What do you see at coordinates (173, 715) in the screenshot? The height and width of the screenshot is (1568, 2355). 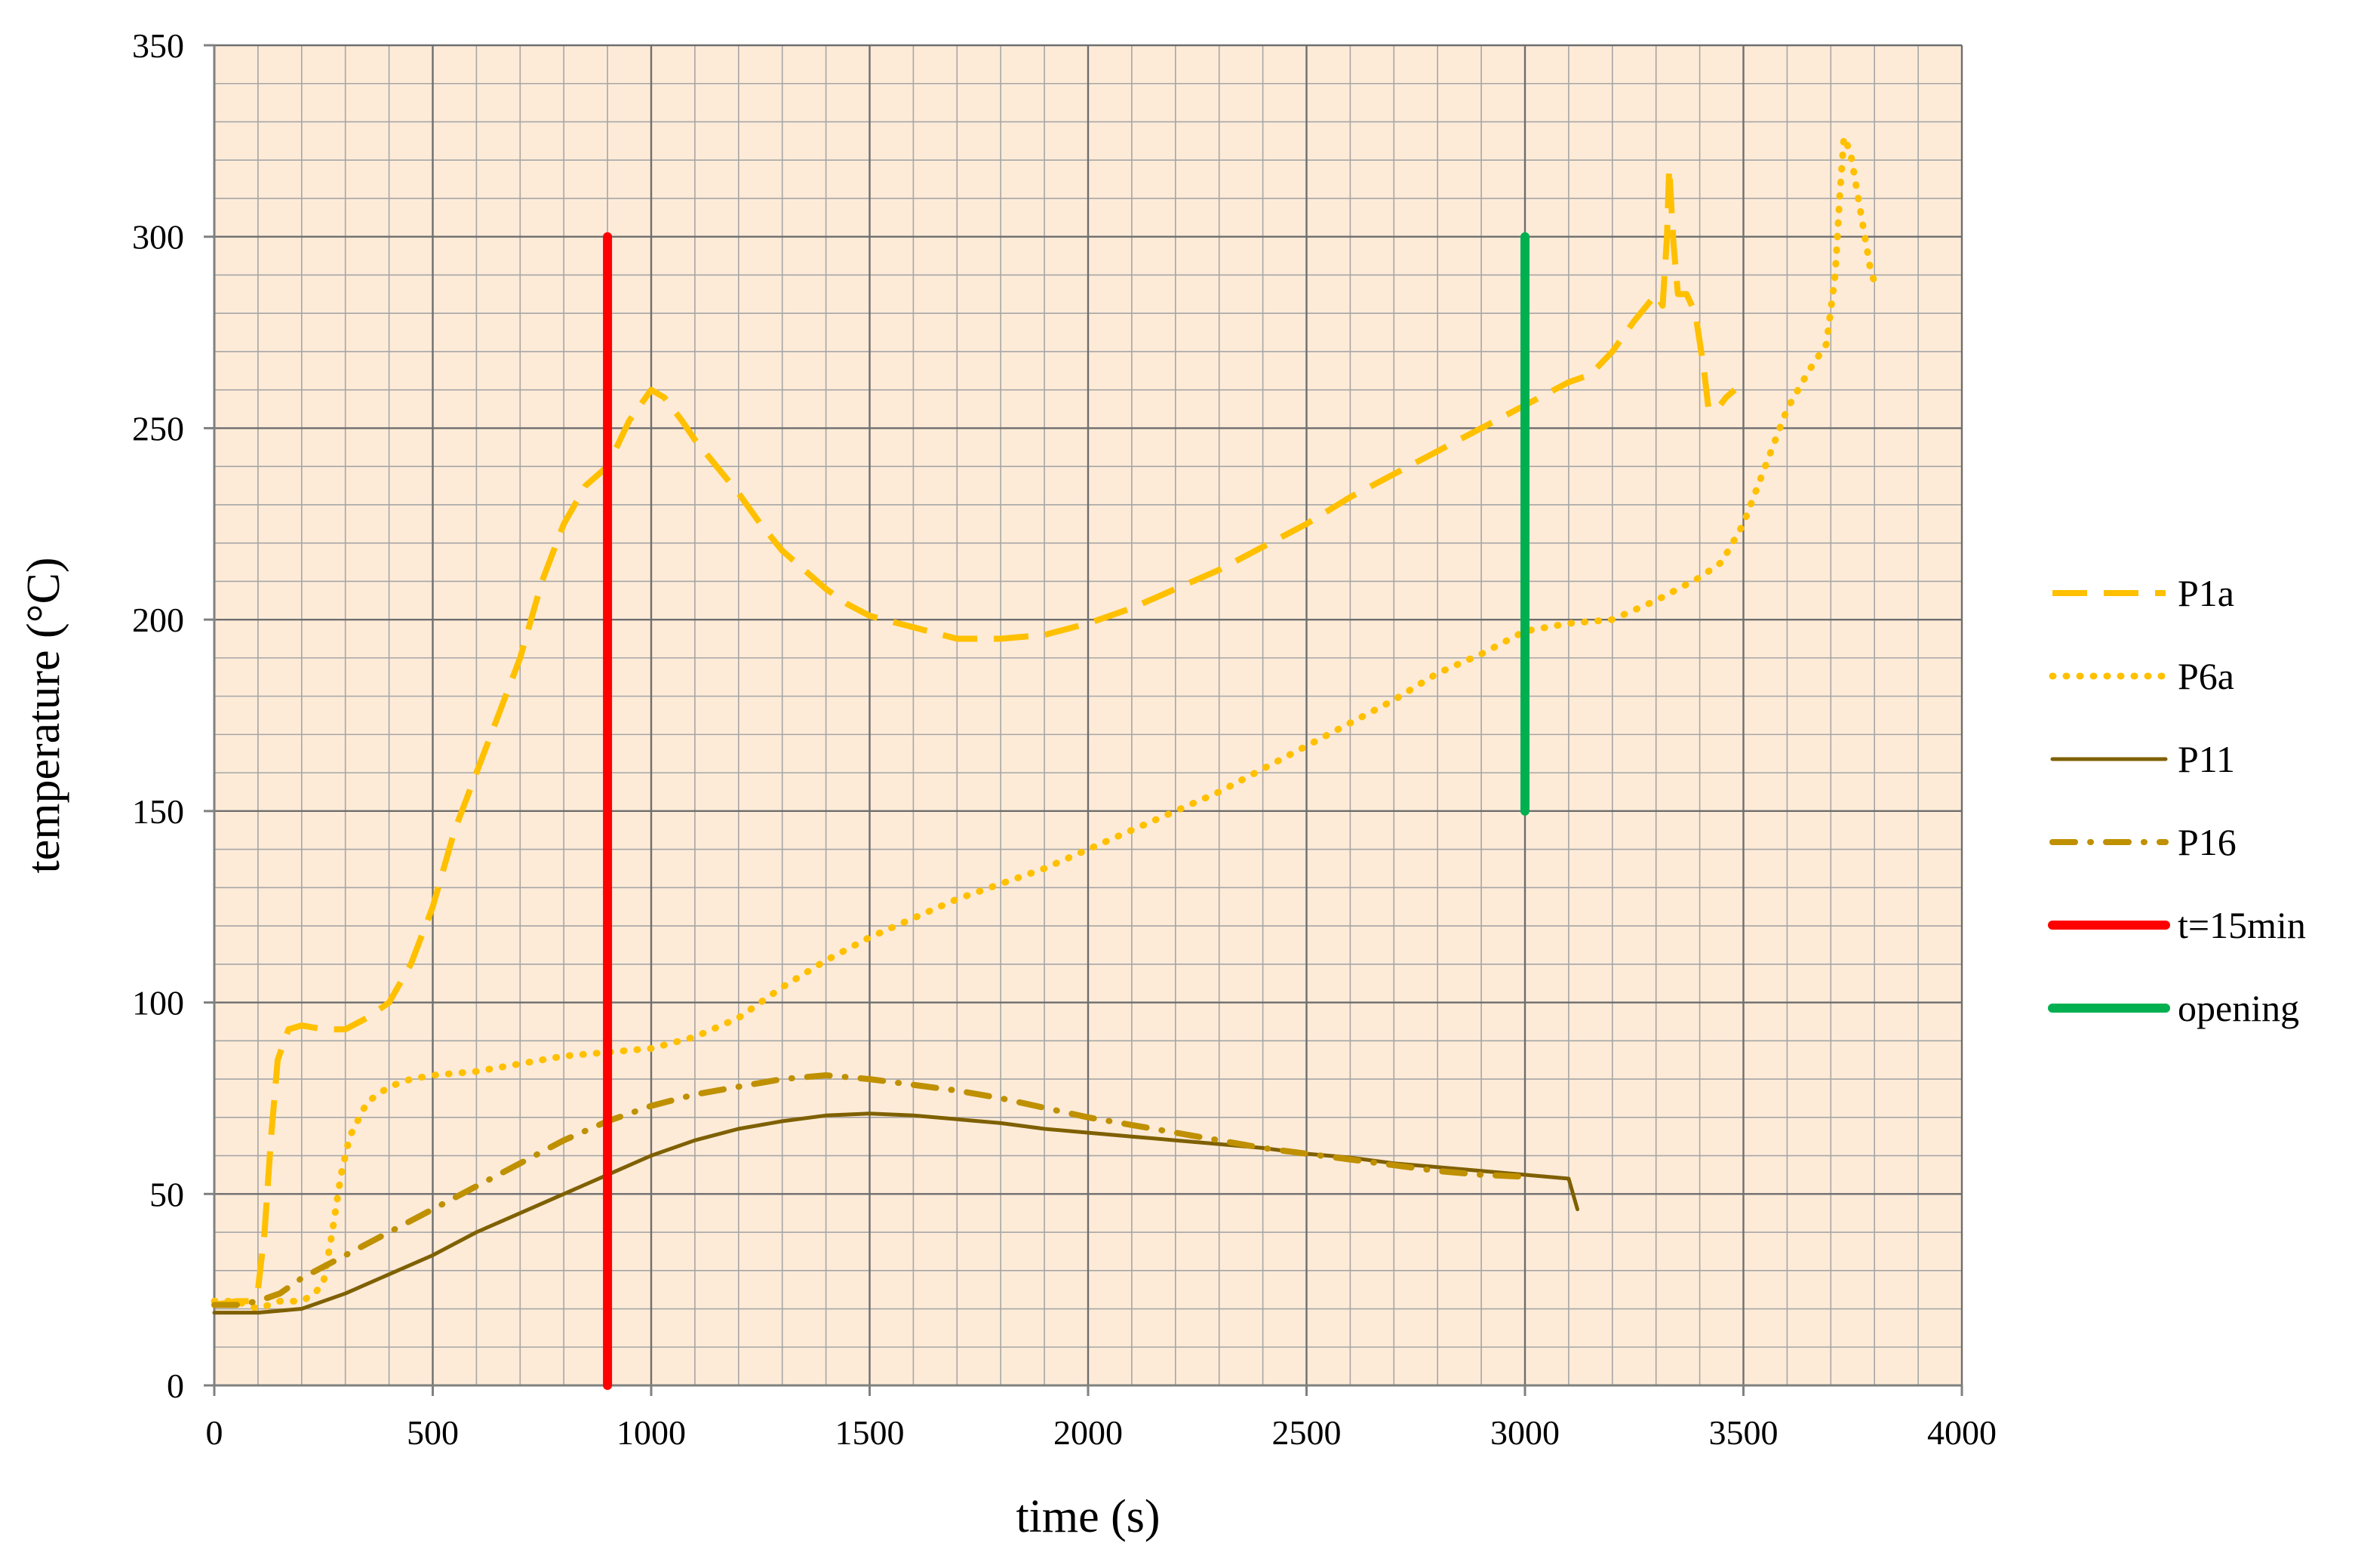 I see `y-axis-ticks: 0 50 100 150 200 250 300 350` at bounding box center [173, 715].